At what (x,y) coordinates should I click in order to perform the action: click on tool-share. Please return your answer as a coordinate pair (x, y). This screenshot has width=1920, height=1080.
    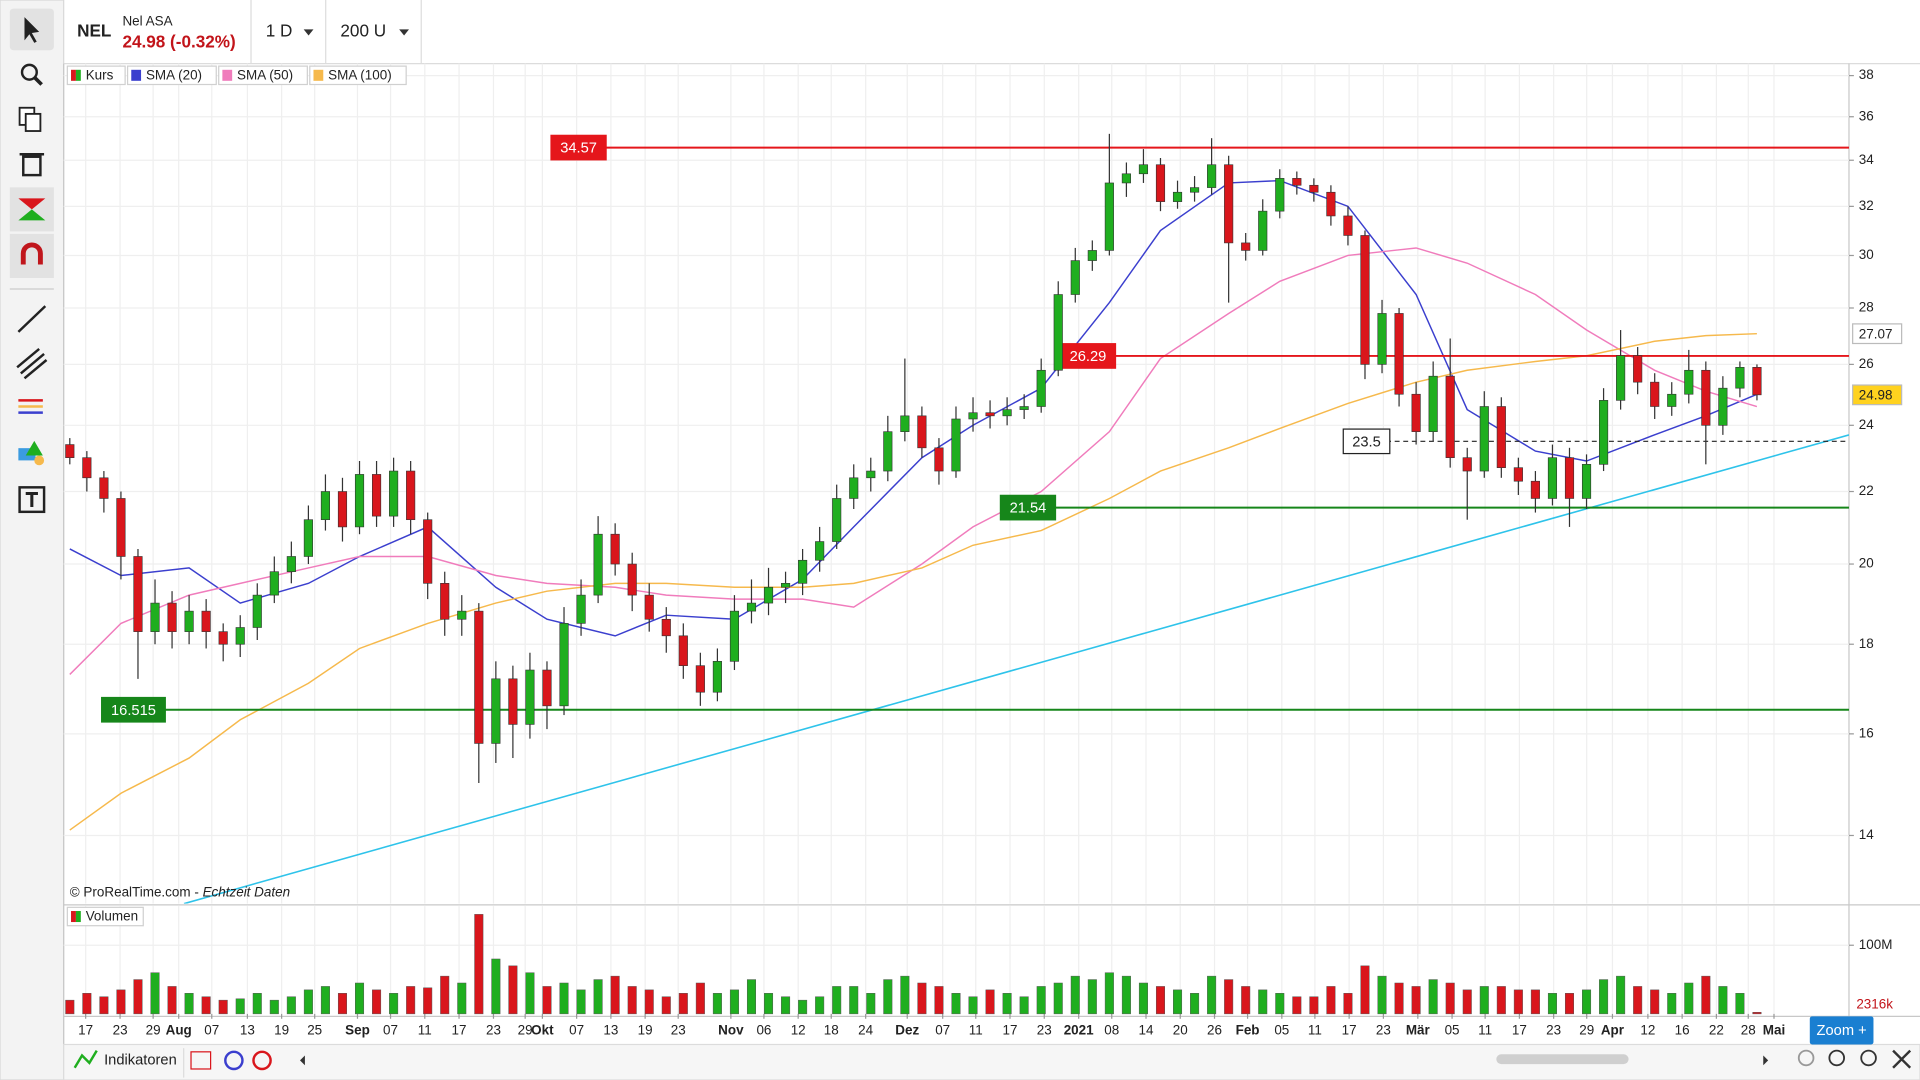
    Looking at the image, I should click on (234, 1060).